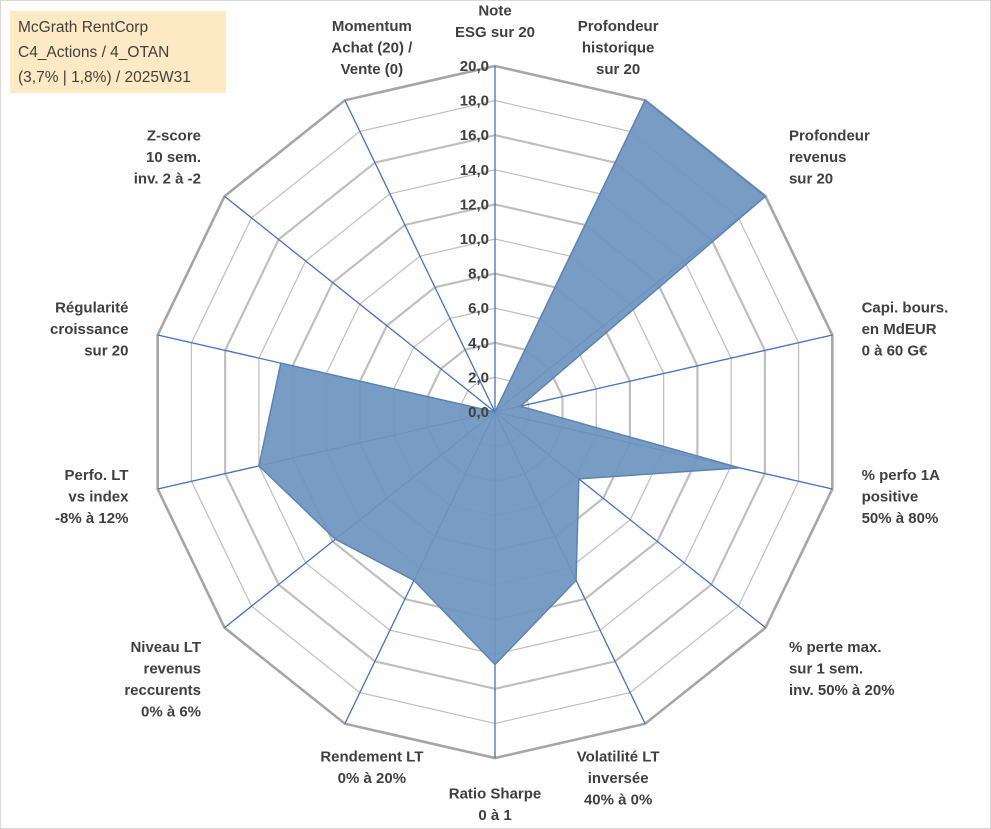 This screenshot has width=991, height=829. What do you see at coordinates (371, 756) in the screenshot?
I see `axis-label-line: Rendement LT` at bounding box center [371, 756].